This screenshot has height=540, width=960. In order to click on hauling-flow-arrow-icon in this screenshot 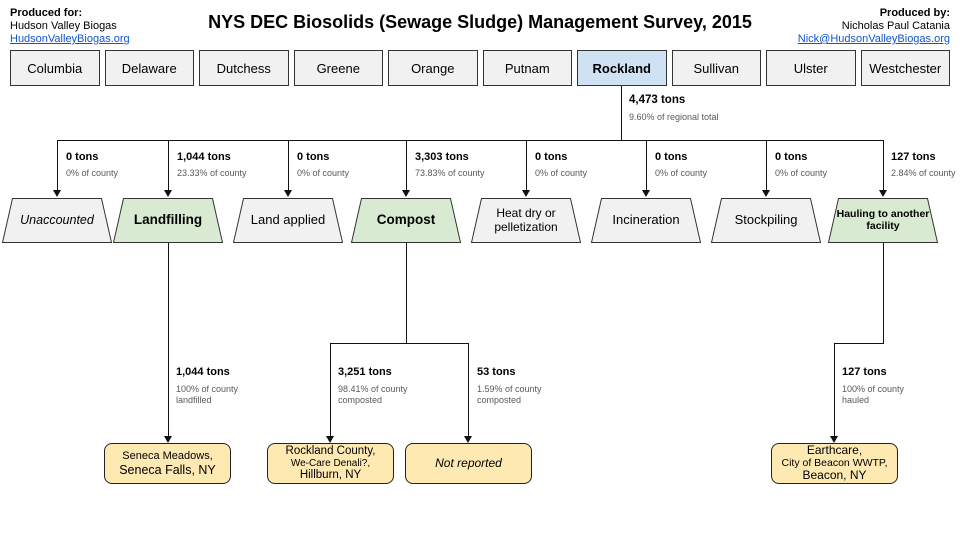, I will do `click(834, 439)`.